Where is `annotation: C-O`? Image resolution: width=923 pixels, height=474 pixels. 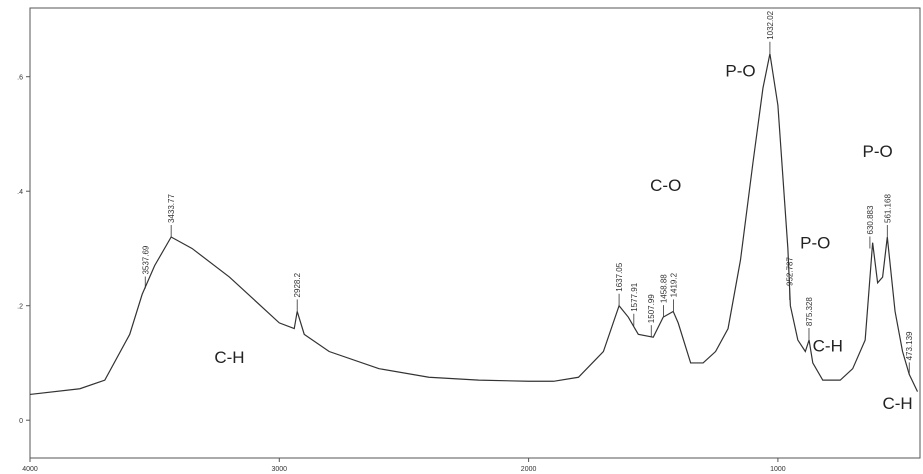
annotation: C-O is located at coordinates (665, 185).